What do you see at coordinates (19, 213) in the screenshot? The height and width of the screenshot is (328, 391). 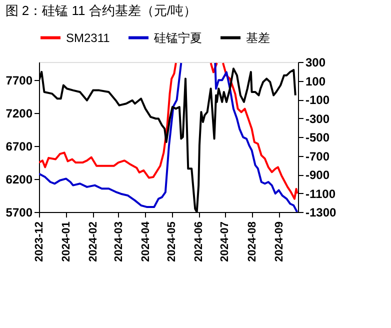 I see `y-tick-label: 5700` at bounding box center [19, 213].